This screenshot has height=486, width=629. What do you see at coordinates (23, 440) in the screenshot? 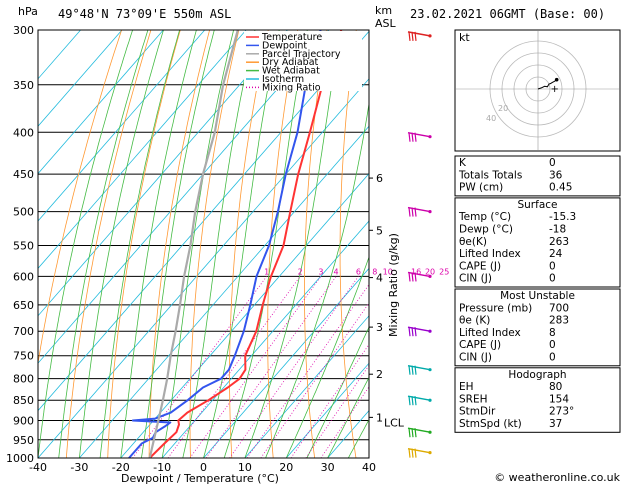
I see `pressure-tick-label: 950` at bounding box center [23, 440].